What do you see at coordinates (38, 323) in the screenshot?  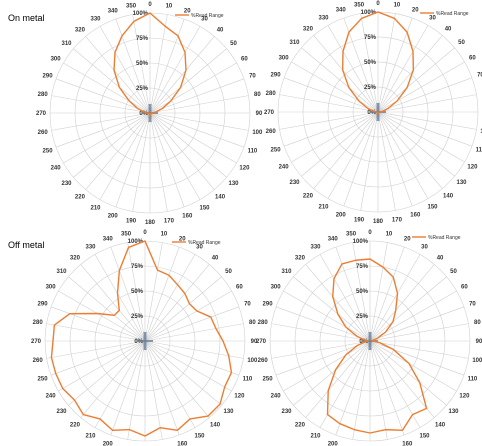 I see `angle-tick-label: 280` at bounding box center [38, 323].